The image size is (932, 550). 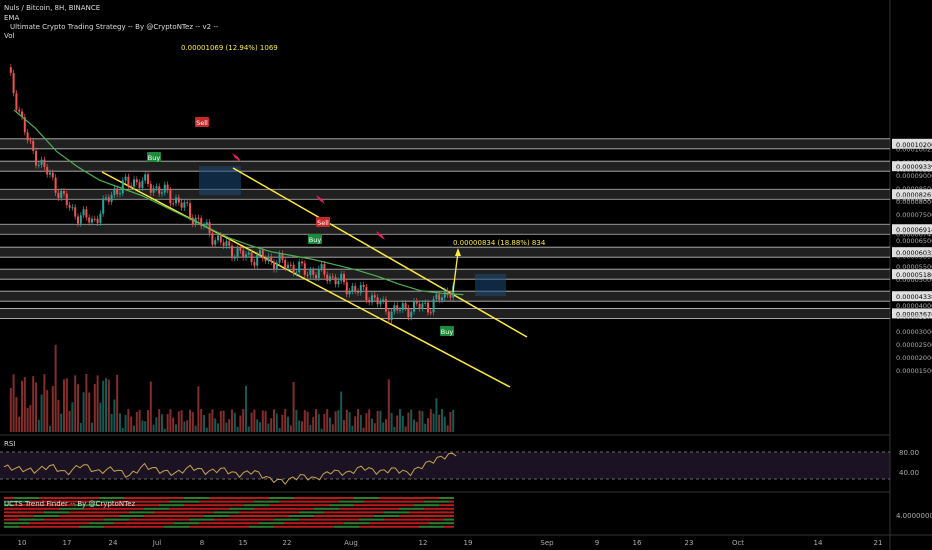 What do you see at coordinates (455, 272) in the screenshot?
I see `projection-arrow-shaft` at bounding box center [455, 272].